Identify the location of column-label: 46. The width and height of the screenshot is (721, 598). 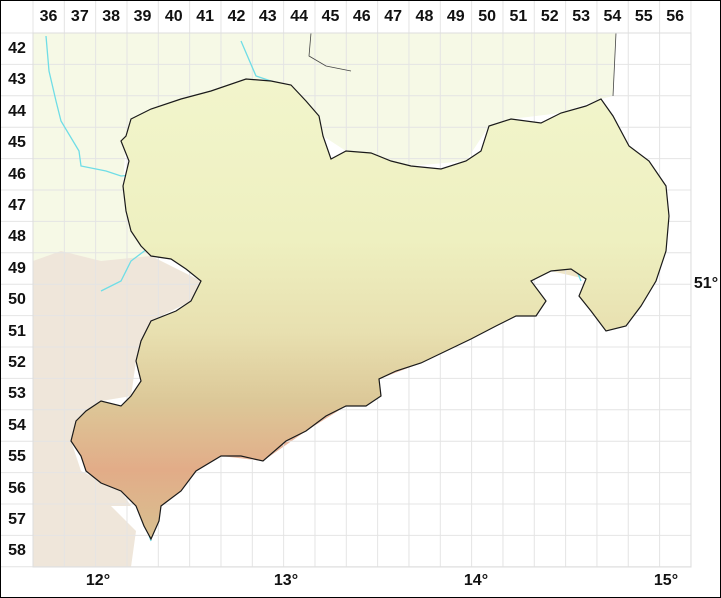
(361, 16).